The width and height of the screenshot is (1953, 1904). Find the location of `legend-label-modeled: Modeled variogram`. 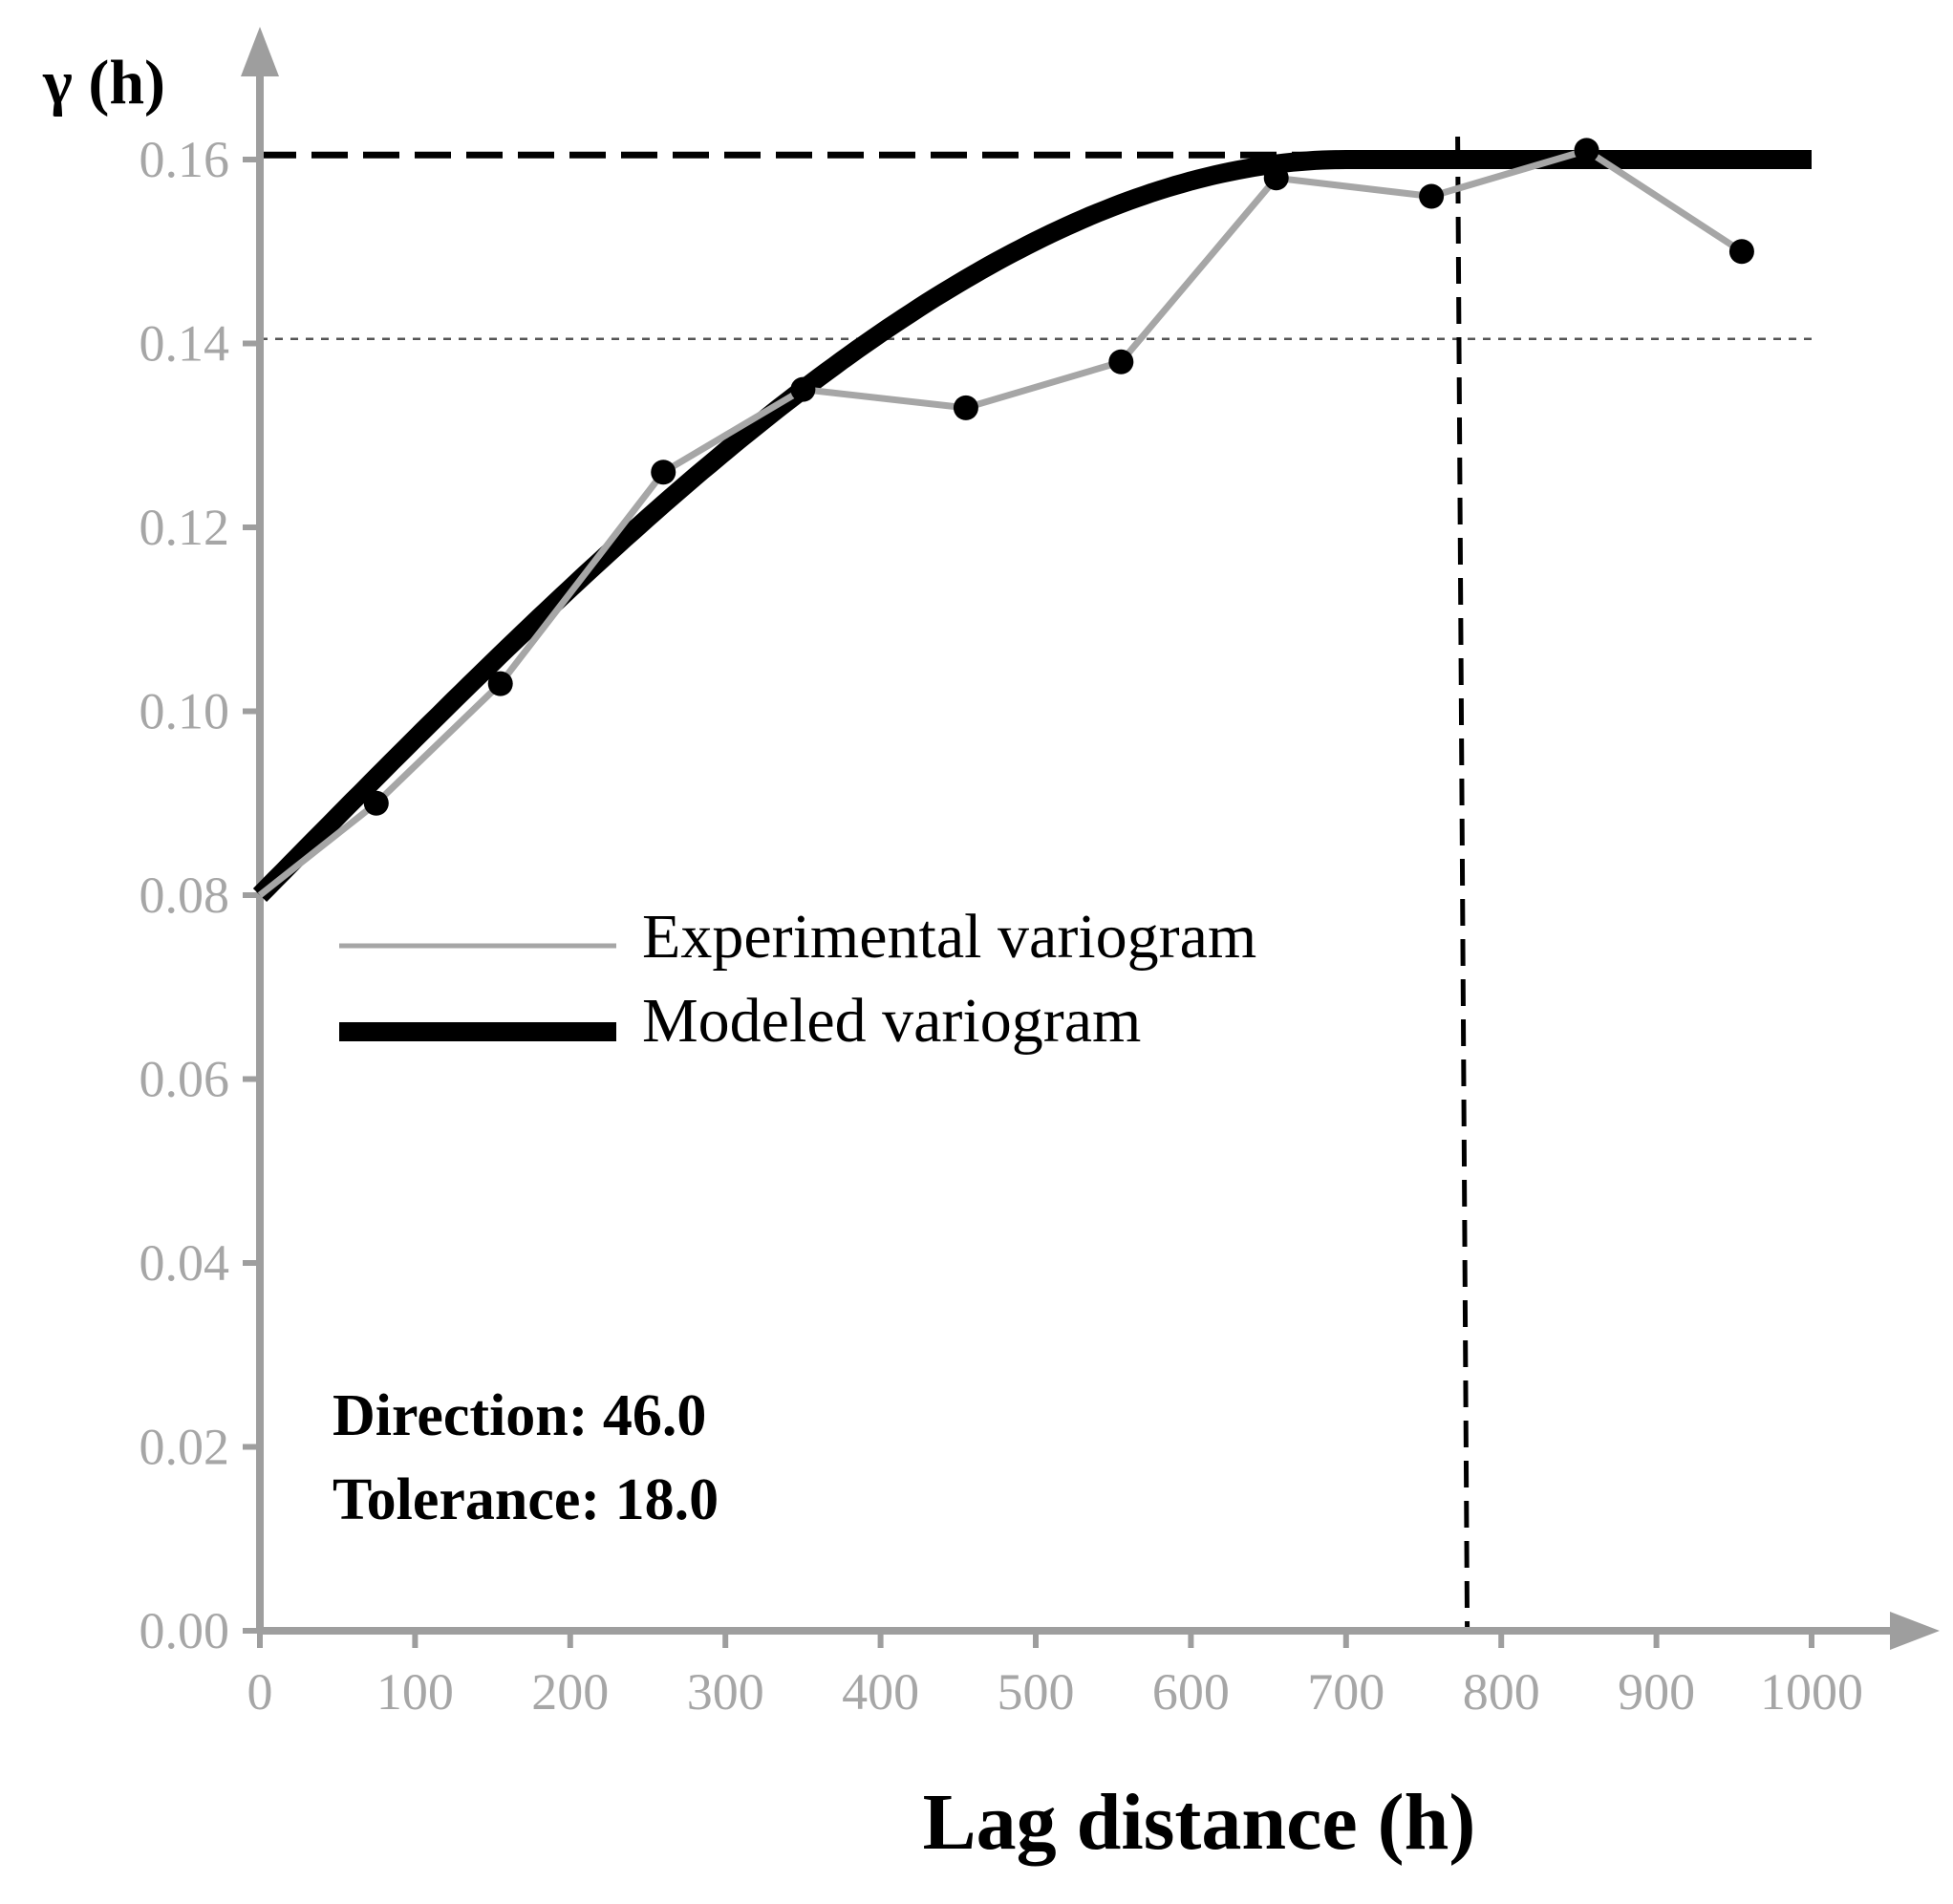

legend-label-modeled: Modeled variogram is located at coordinates (892, 1021).